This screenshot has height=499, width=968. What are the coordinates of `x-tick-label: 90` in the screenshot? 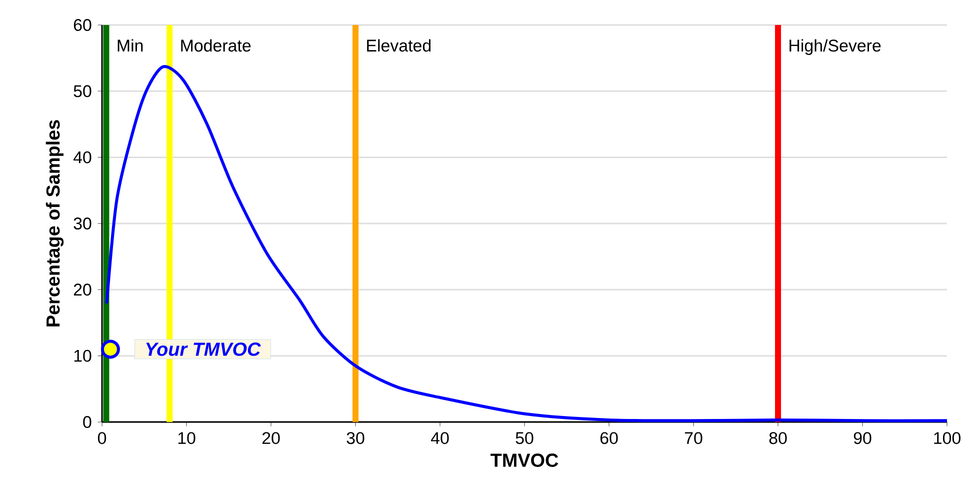 It's located at (863, 438).